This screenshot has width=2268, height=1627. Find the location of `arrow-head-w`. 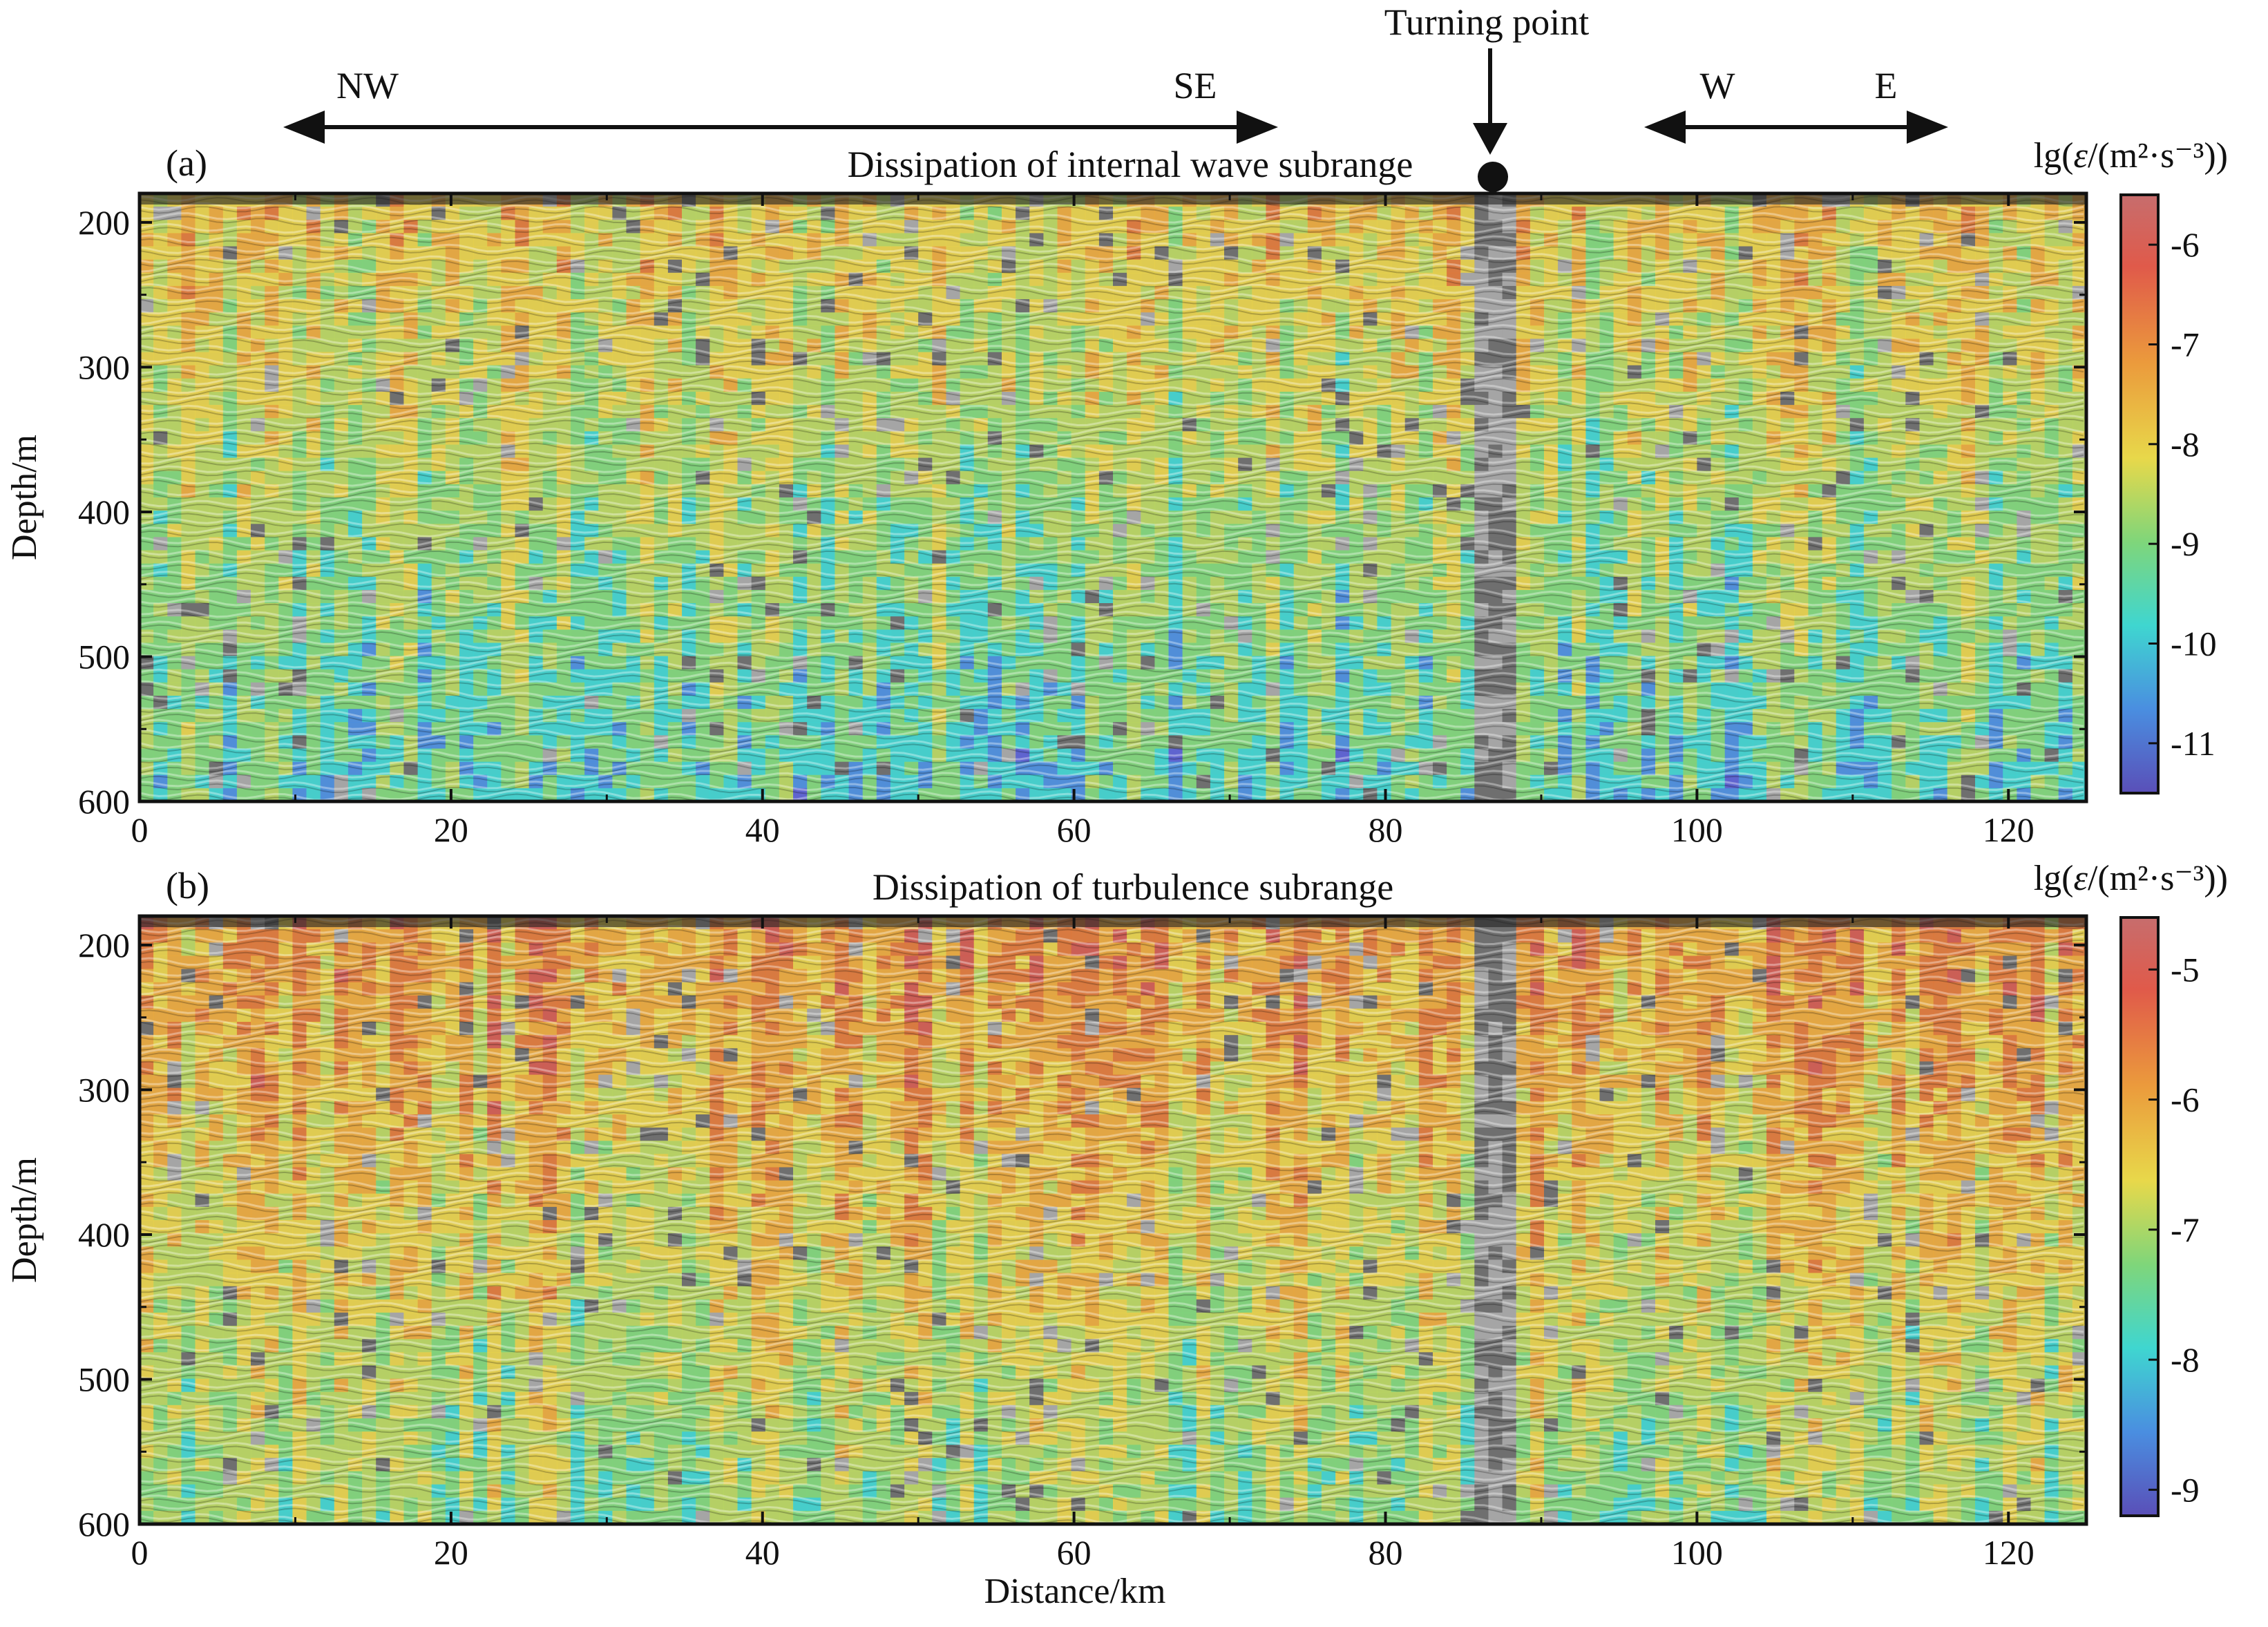

arrow-head-w is located at coordinates (1665, 127).